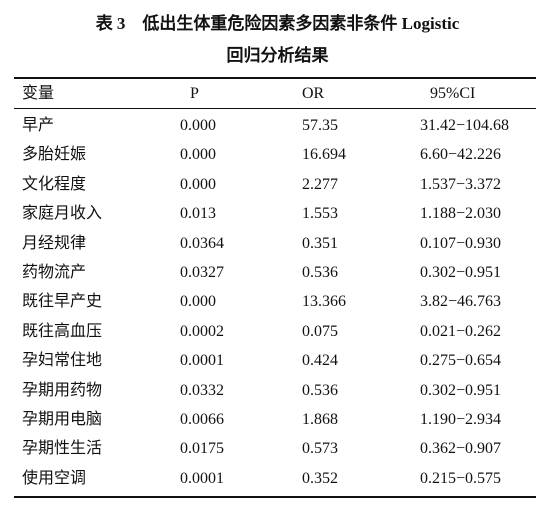 The width and height of the screenshot is (555, 516). Describe the element at coordinates (275, 497) in the screenshot. I see `bottom-rule` at that location.